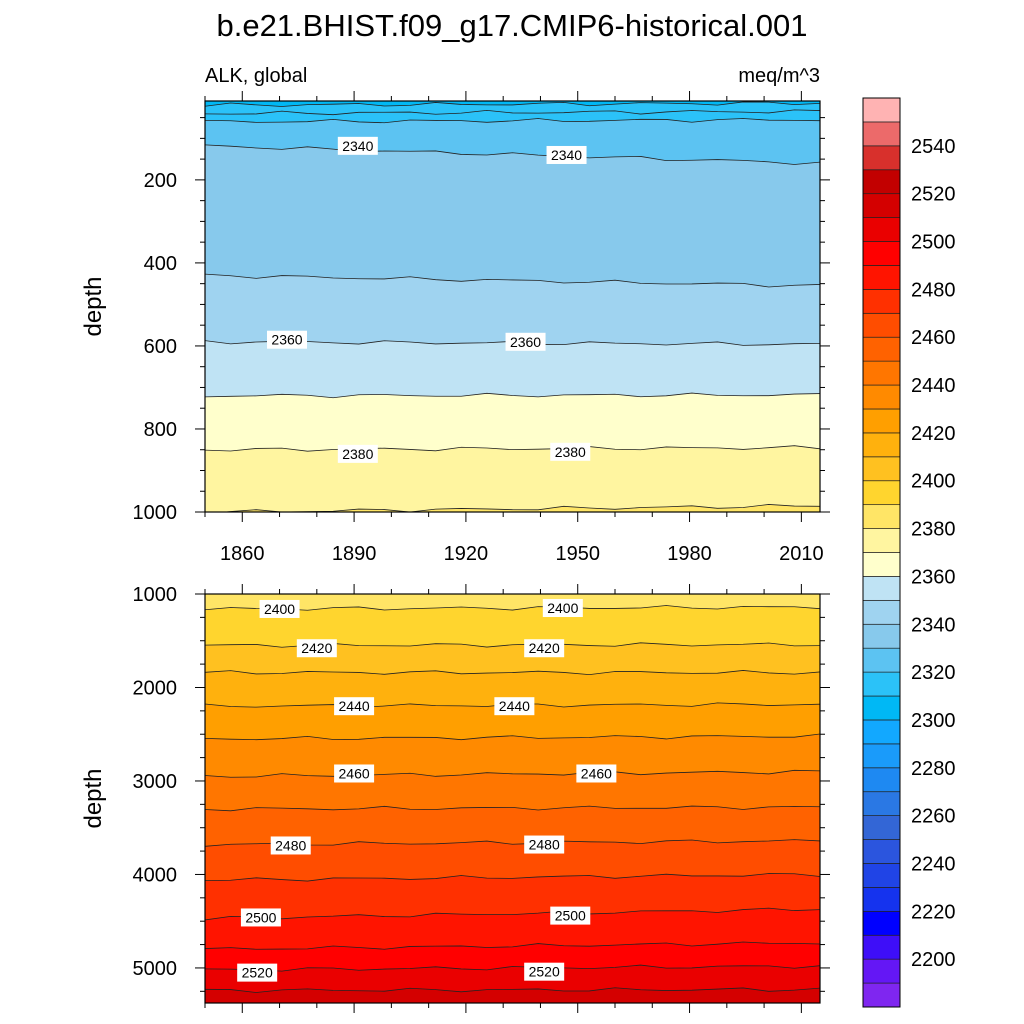 Image resolution: width=1024 pixels, height=1024 pixels. I want to click on colorbar-frame, so click(881, 552).